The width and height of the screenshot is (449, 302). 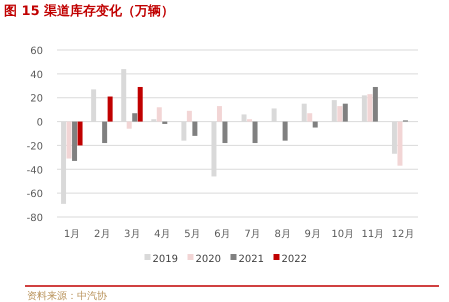 What do you see at coordinates (34, 146) in the screenshot?
I see `y-tick-label: -20` at bounding box center [34, 146].